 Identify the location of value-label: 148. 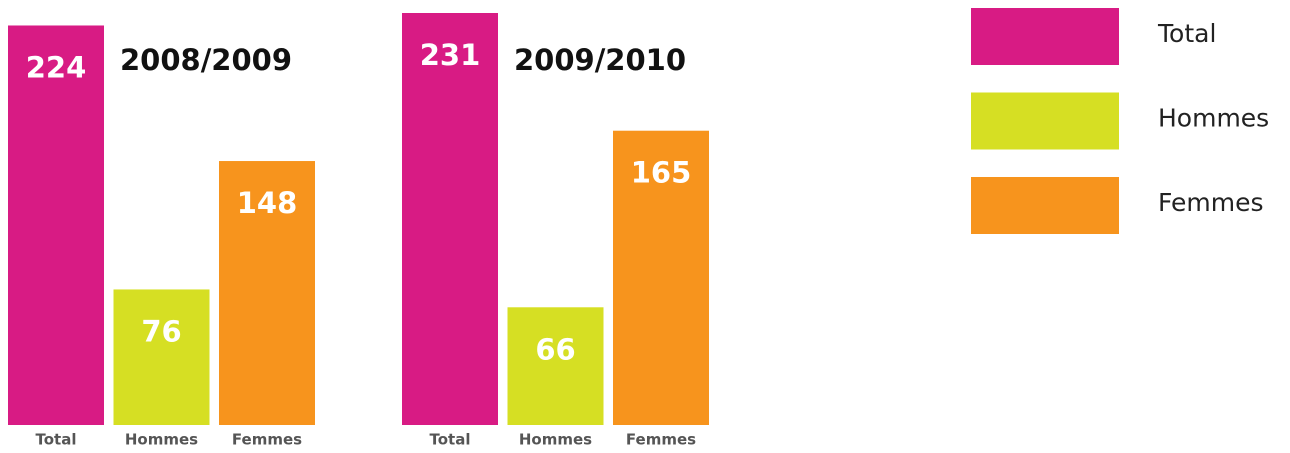
(267, 203).